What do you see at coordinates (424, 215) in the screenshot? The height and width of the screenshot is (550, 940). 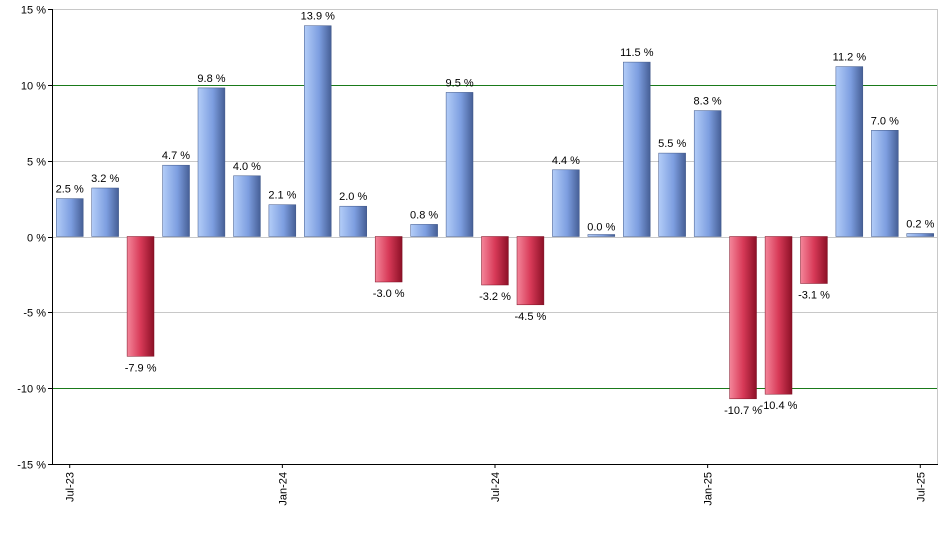 I see `data-label: 0.8 %` at bounding box center [424, 215].